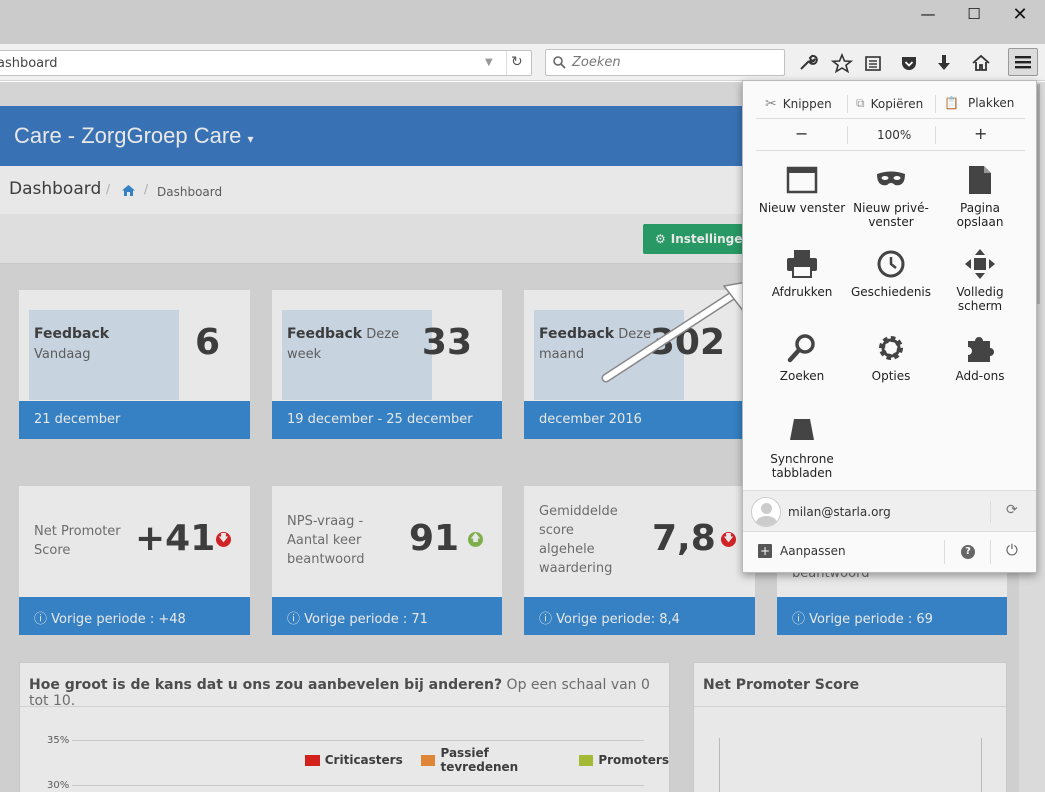 The image size is (1045, 792). Describe the element at coordinates (891, 274) in the screenshot. I see `menu-history: Geschiedenis` at that location.